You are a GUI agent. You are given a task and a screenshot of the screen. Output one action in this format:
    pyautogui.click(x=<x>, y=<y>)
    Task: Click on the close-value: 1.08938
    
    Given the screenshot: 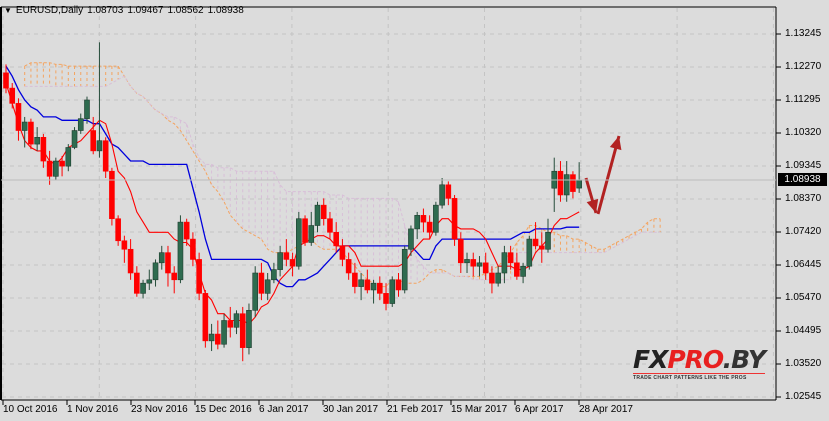 What is the action you would take?
    pyautogui.click(x=225, y=10)
    